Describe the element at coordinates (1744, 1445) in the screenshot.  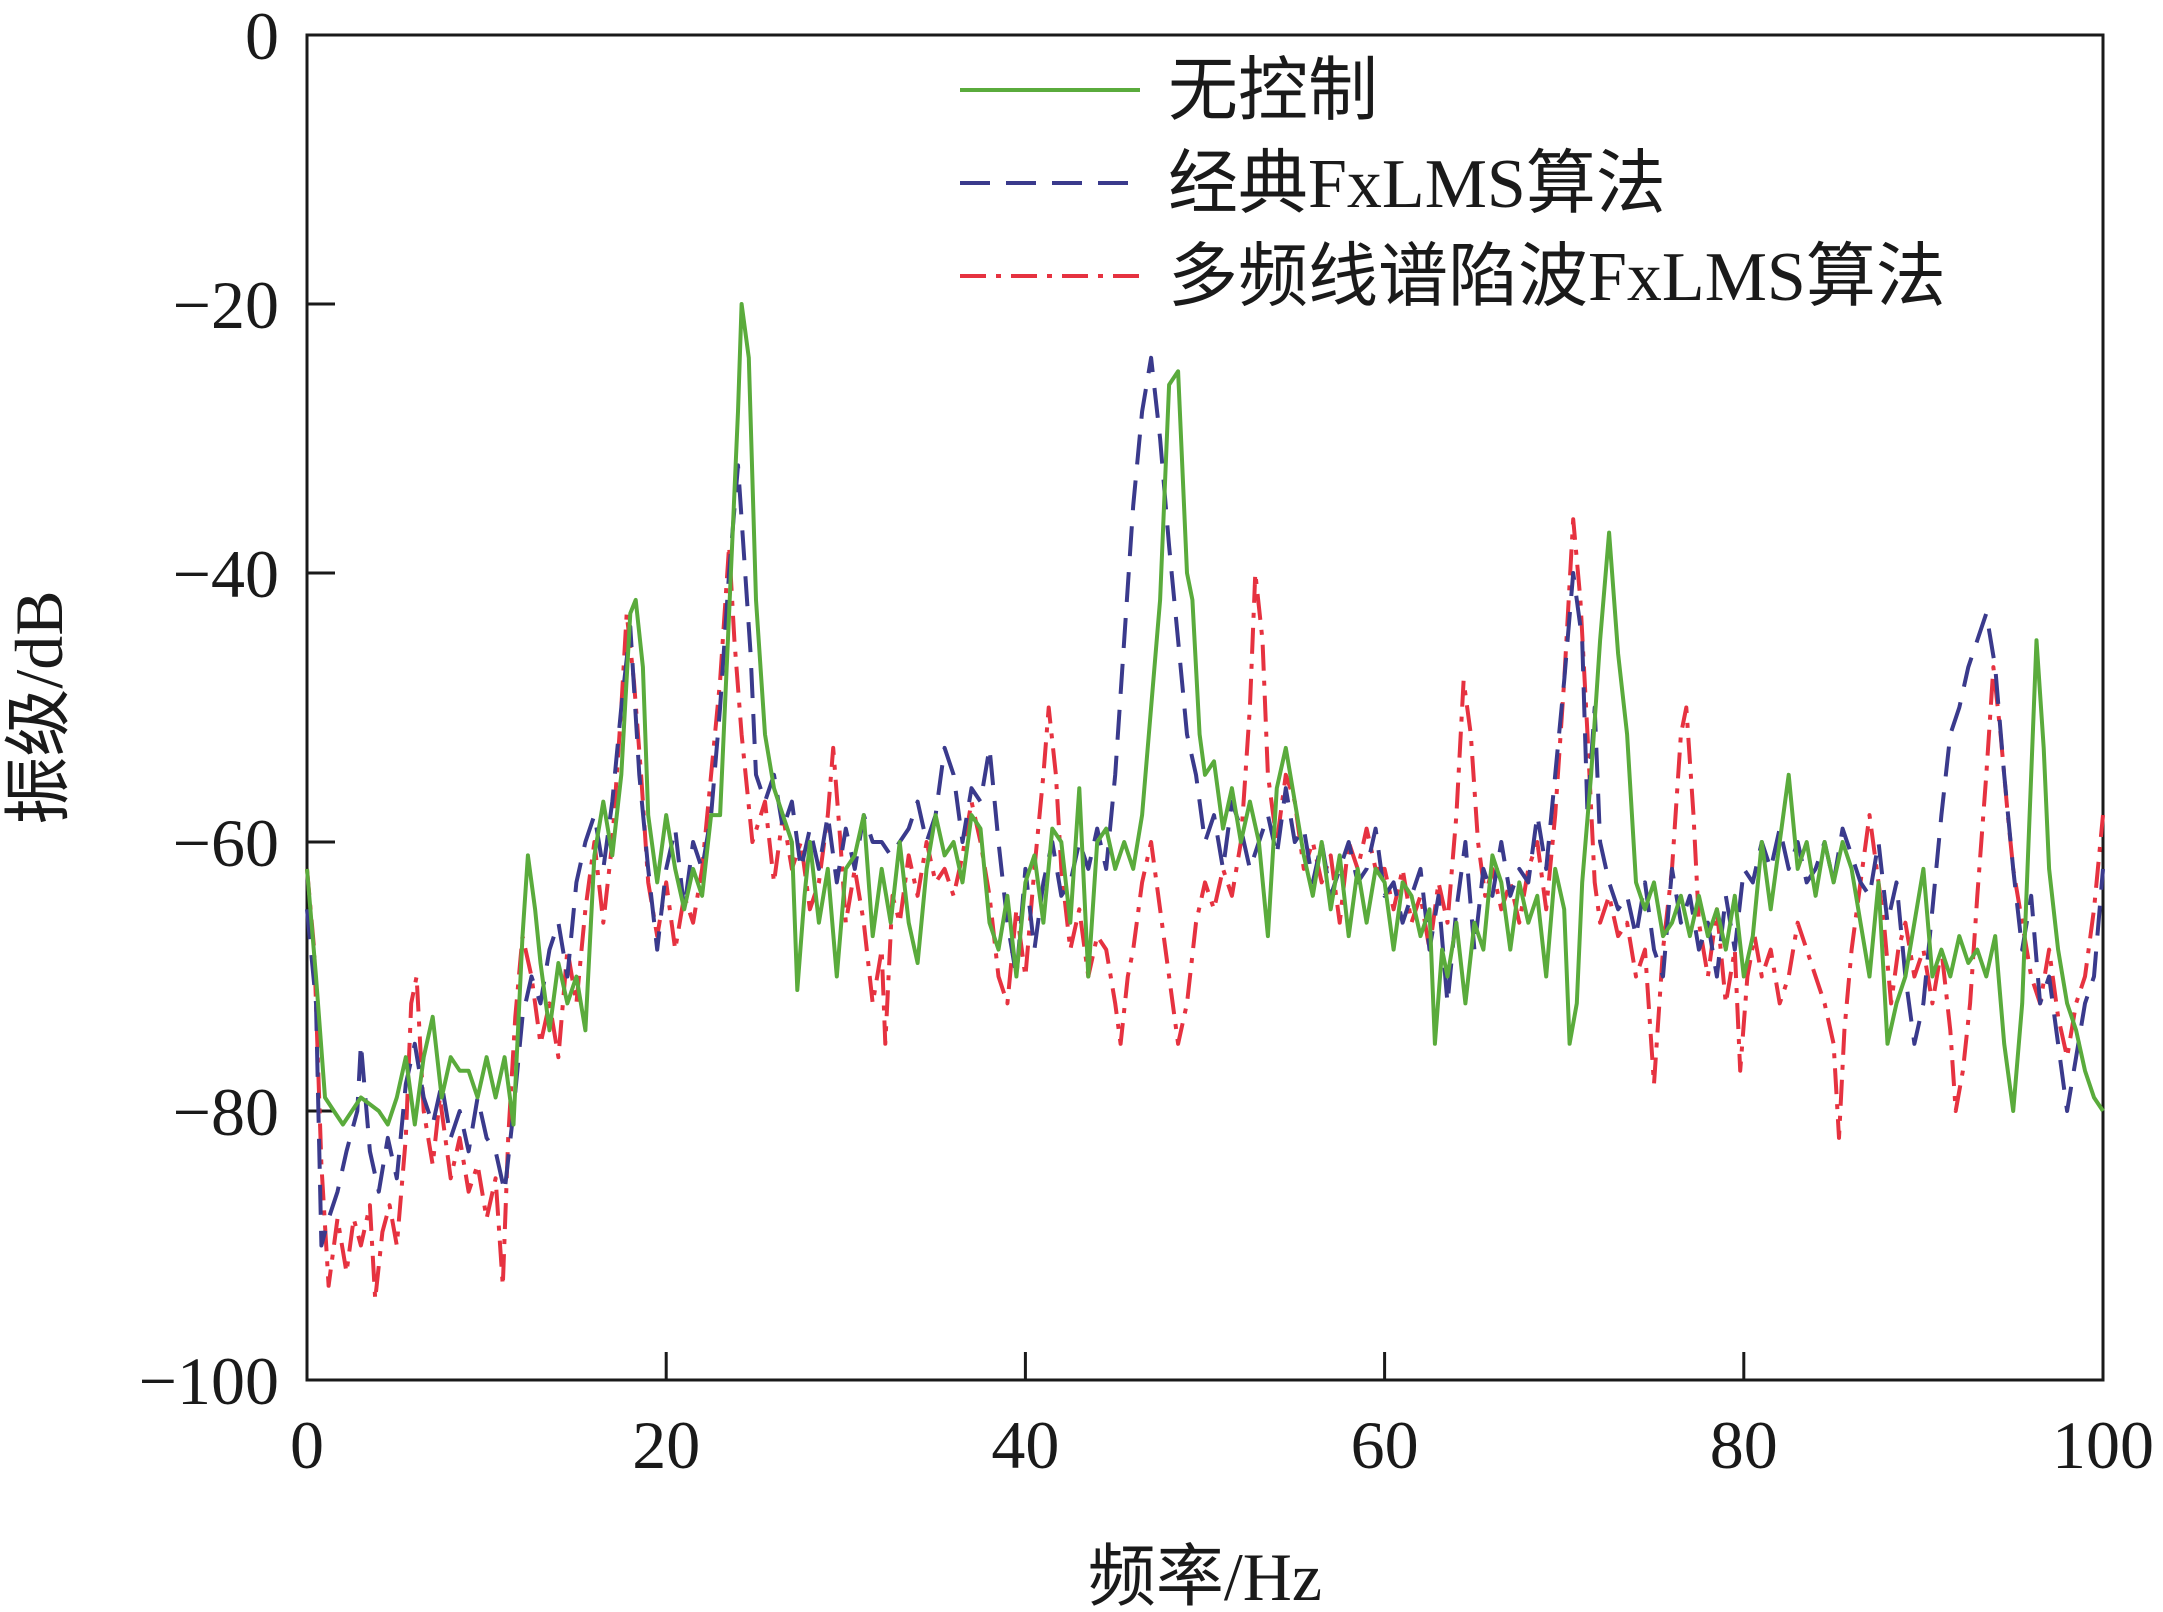
I see `x-tick-label: 80` at that location.